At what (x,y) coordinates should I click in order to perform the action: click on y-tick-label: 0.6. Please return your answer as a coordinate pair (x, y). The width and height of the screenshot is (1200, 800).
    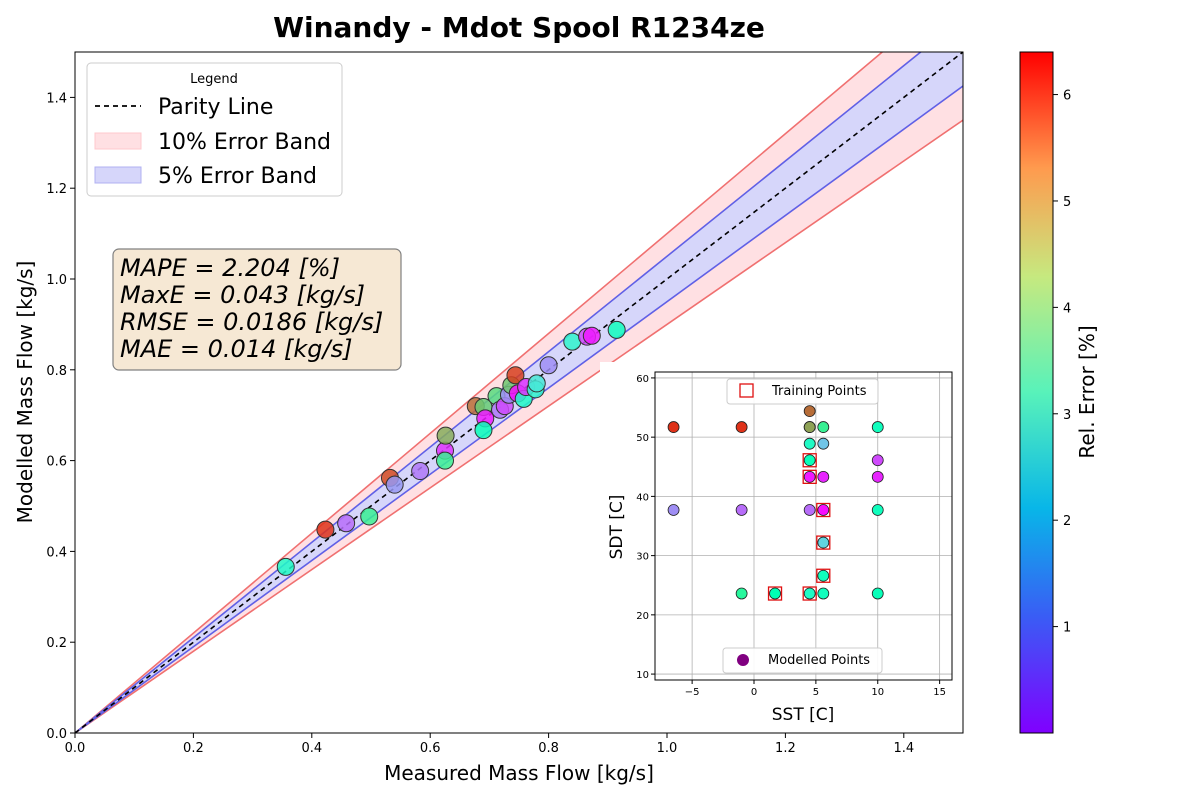
    Looking at the image, I should click on (56, 462).